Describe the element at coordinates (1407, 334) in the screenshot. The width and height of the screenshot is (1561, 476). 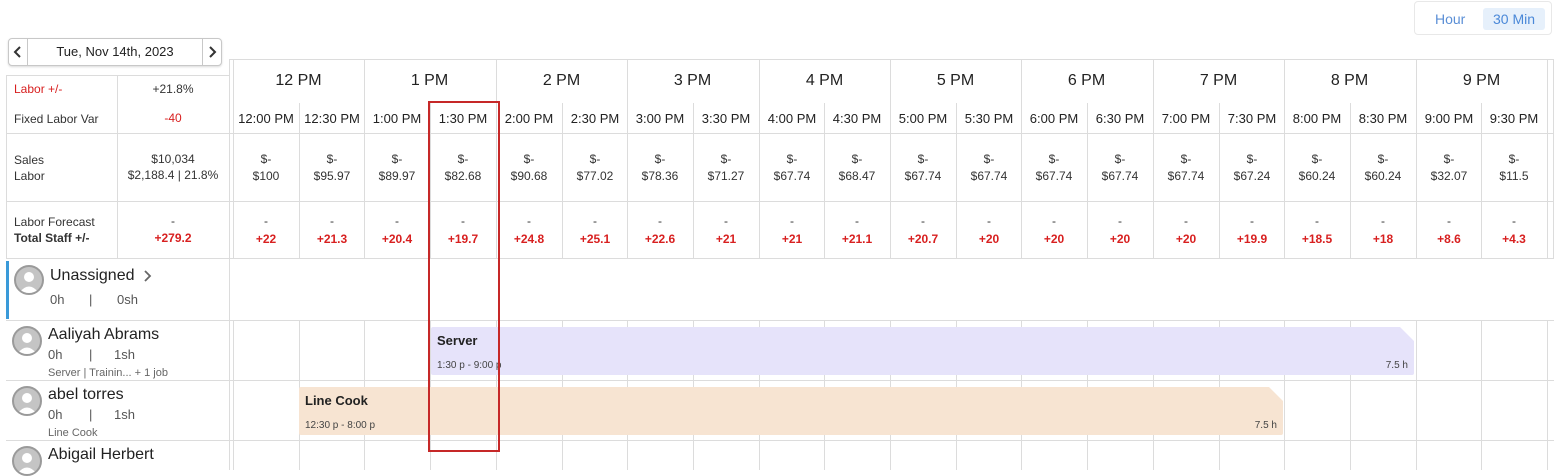
I see `shift-corner-fold` at that location.